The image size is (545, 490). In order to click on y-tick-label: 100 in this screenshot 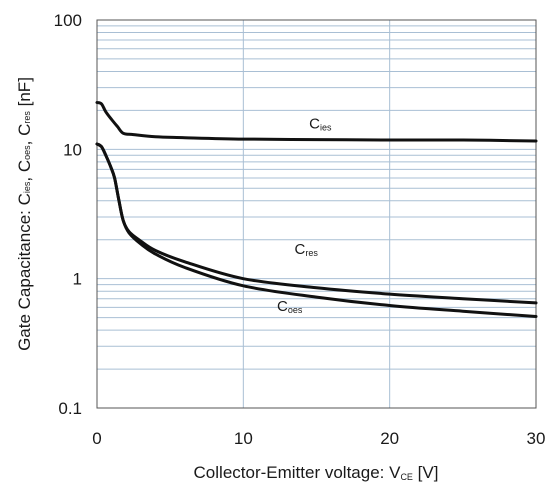, I will do `click(68, 20)`.